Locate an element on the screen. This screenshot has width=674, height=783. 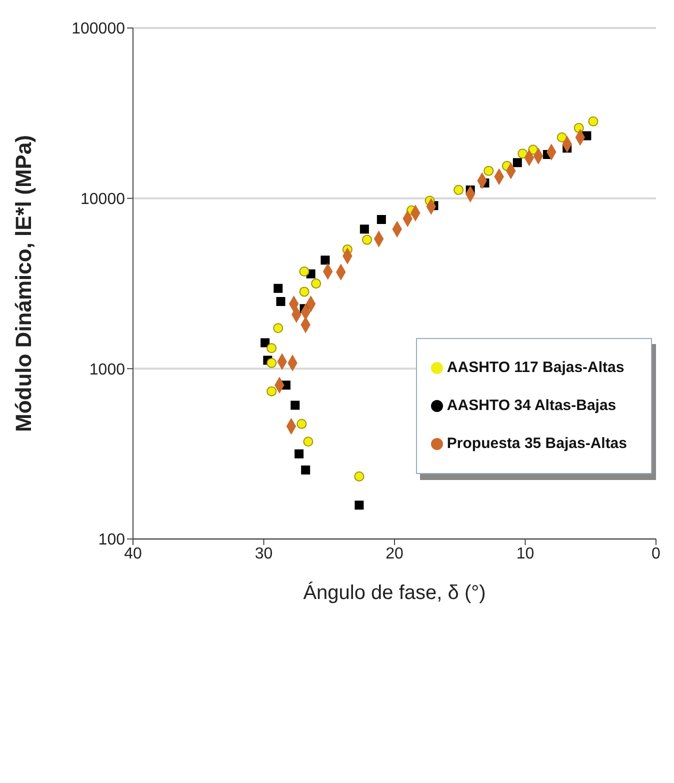
y-tick-label: 10000 is located at coordinates (103, 199).